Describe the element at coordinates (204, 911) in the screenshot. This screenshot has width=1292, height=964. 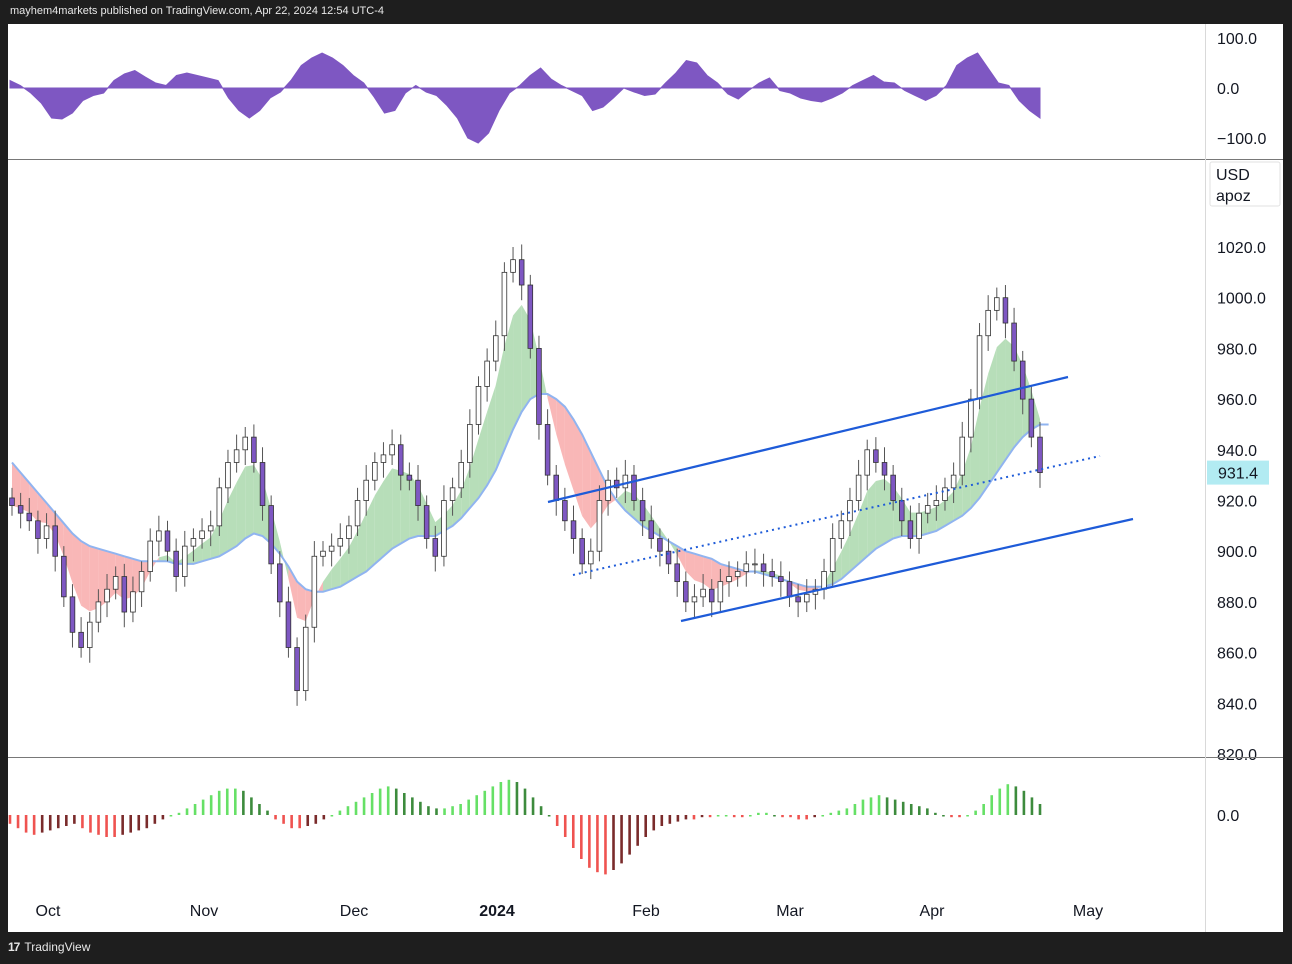
I see `x-tick-label: Nov` at that location.